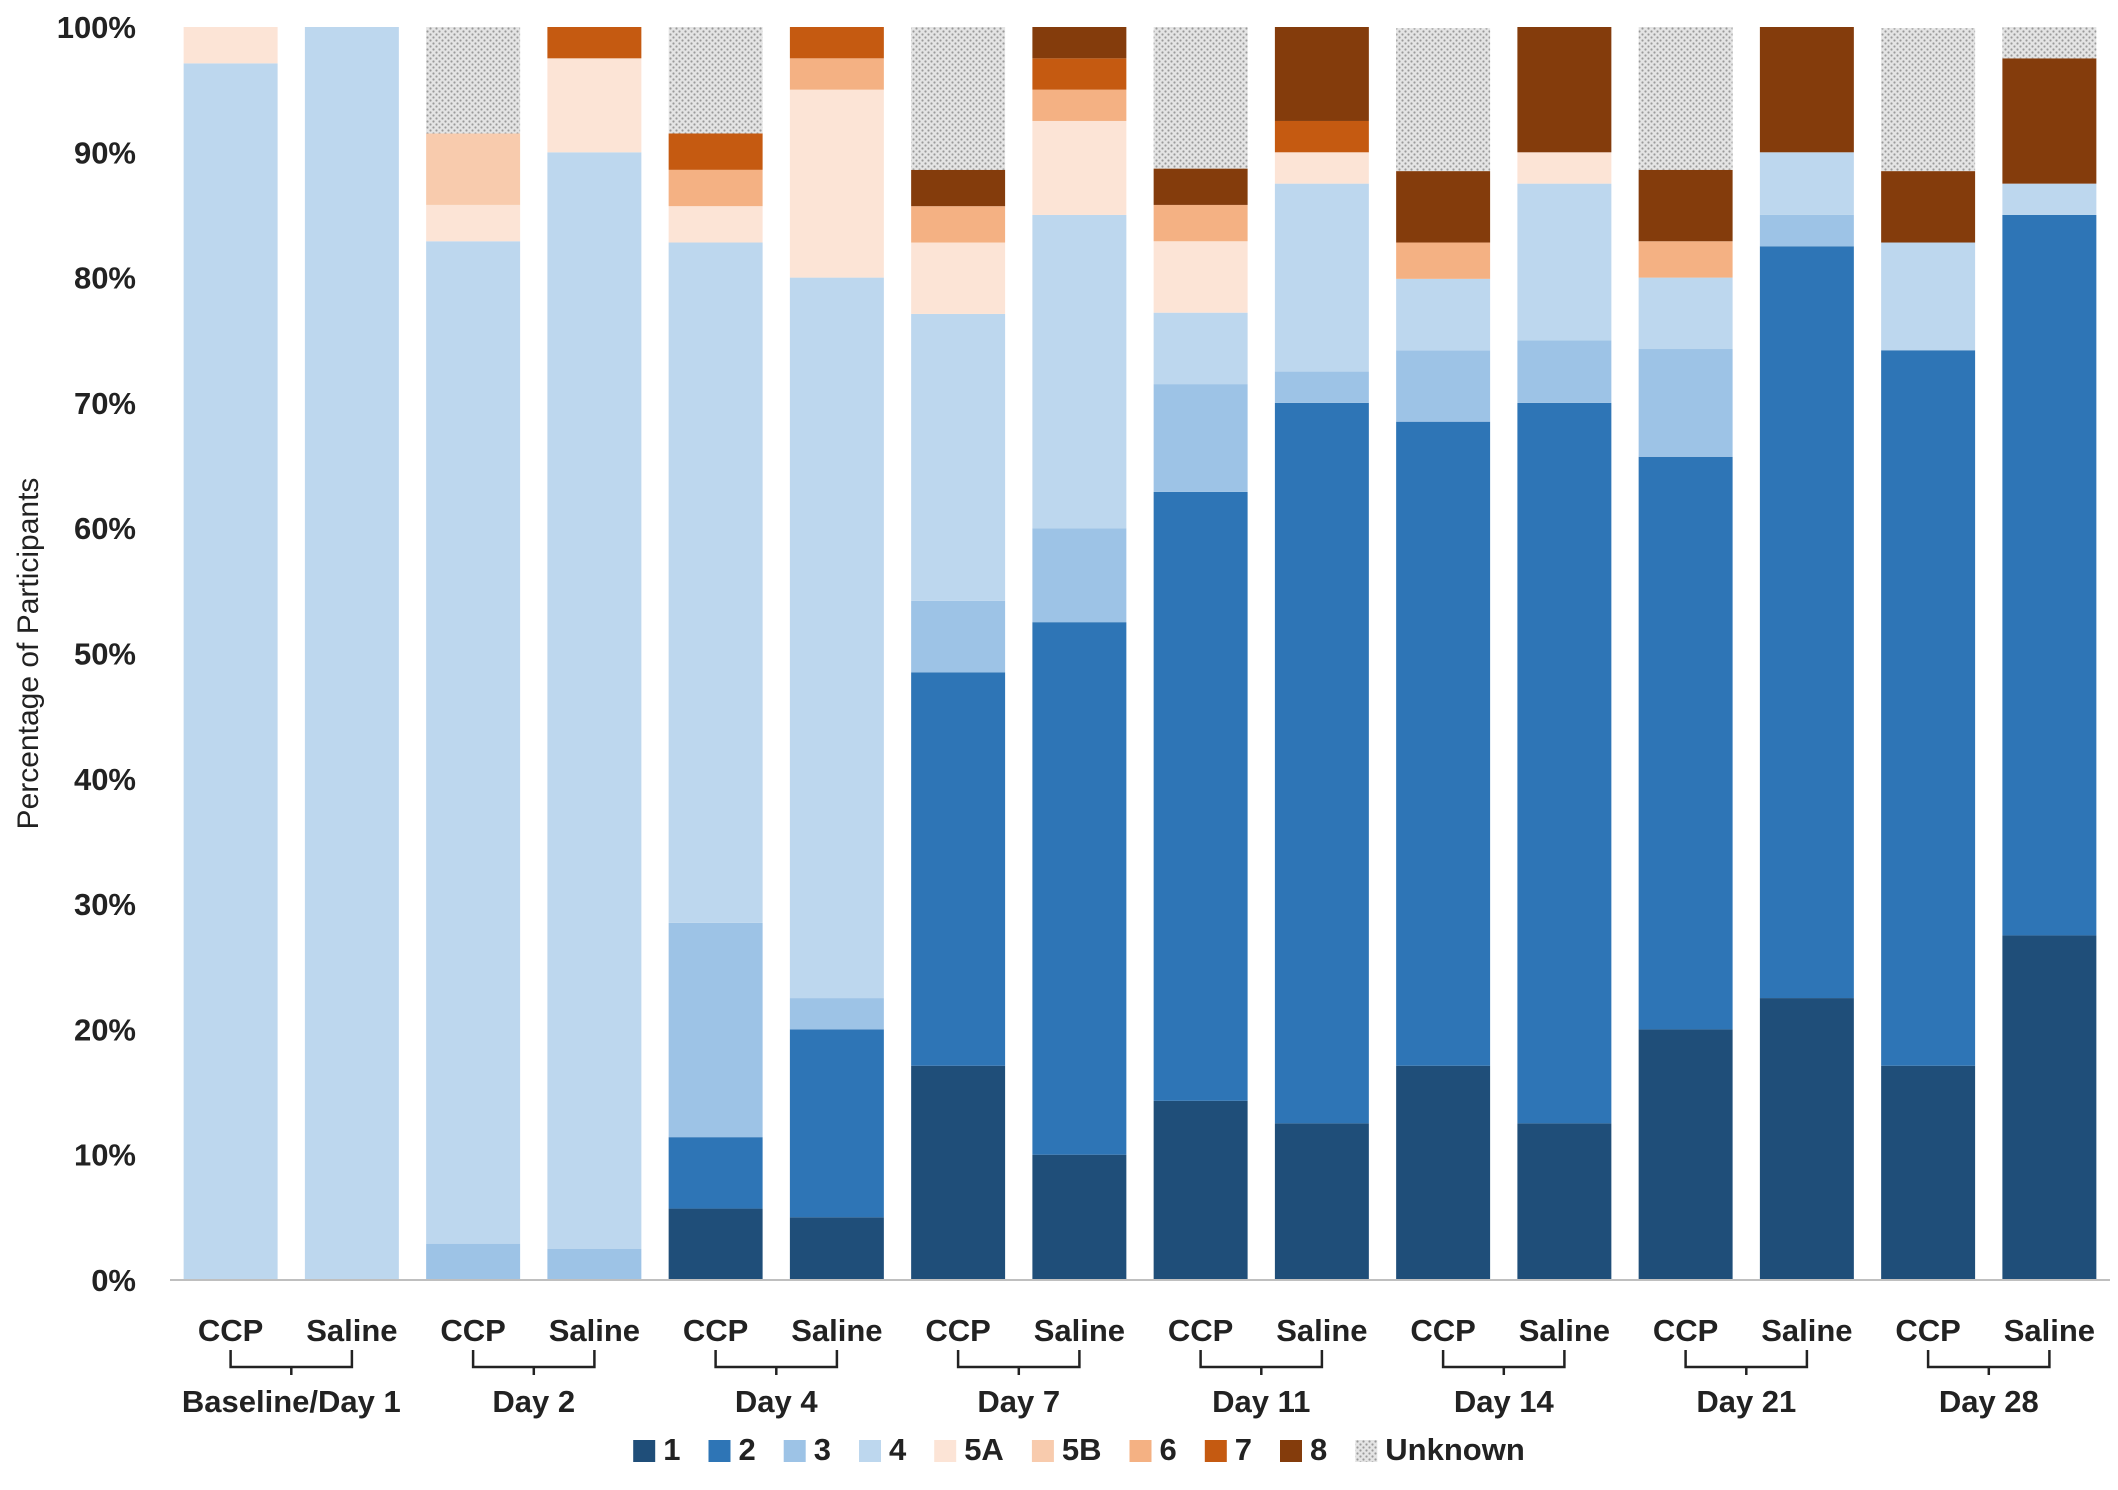 Image resolution: width=2118 pixels, height=1490 pixels. I want to click on legend-swatch-5a, so click(945, 1451).